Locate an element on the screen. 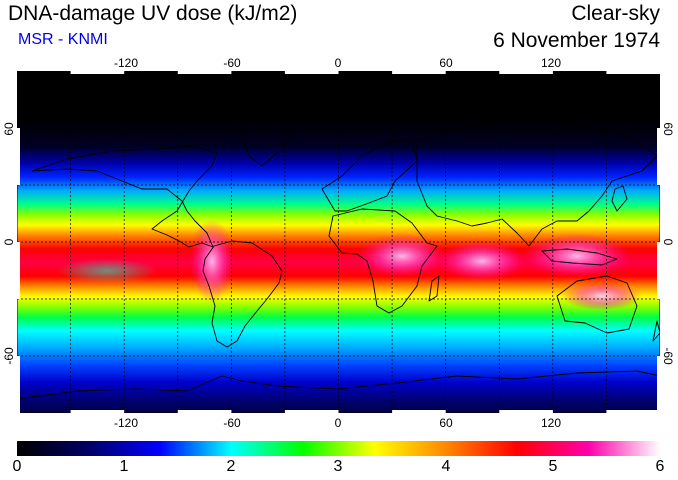 The image size is (678, 480). colorbar-label-1: 1 is located at coordinates (124, 466).